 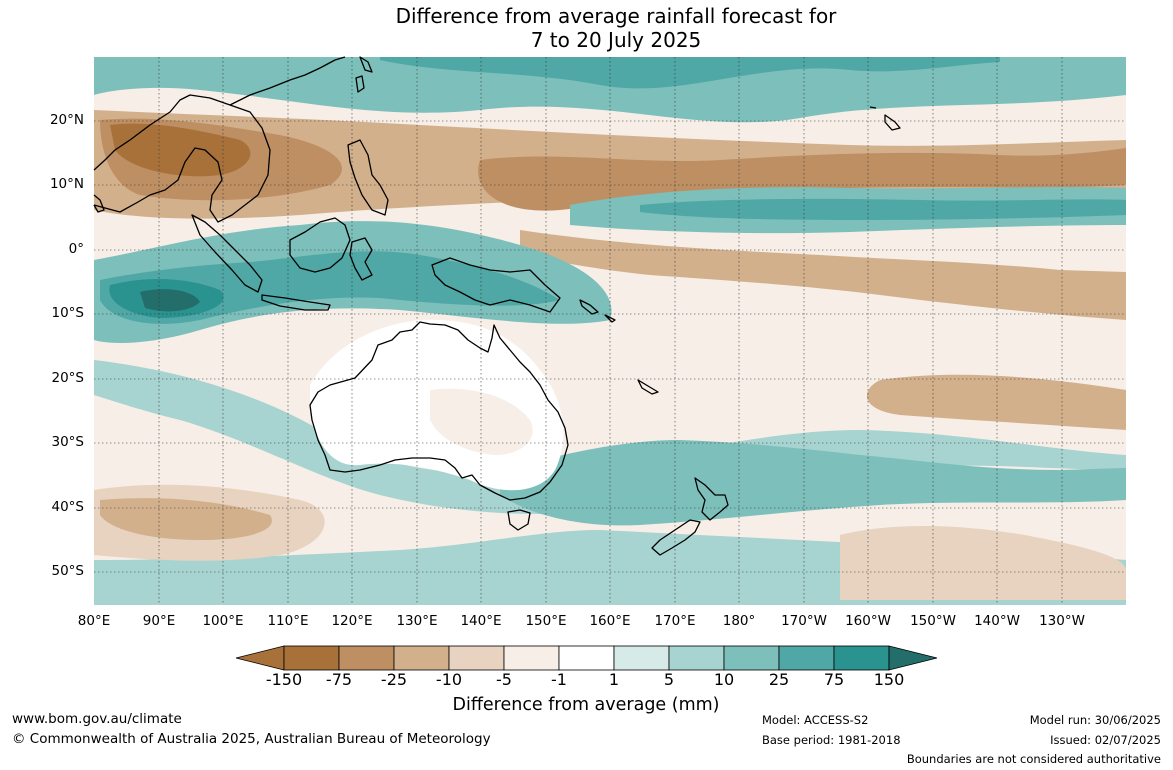 I want to click on new-zealand-south, so click(x=676, y=537).